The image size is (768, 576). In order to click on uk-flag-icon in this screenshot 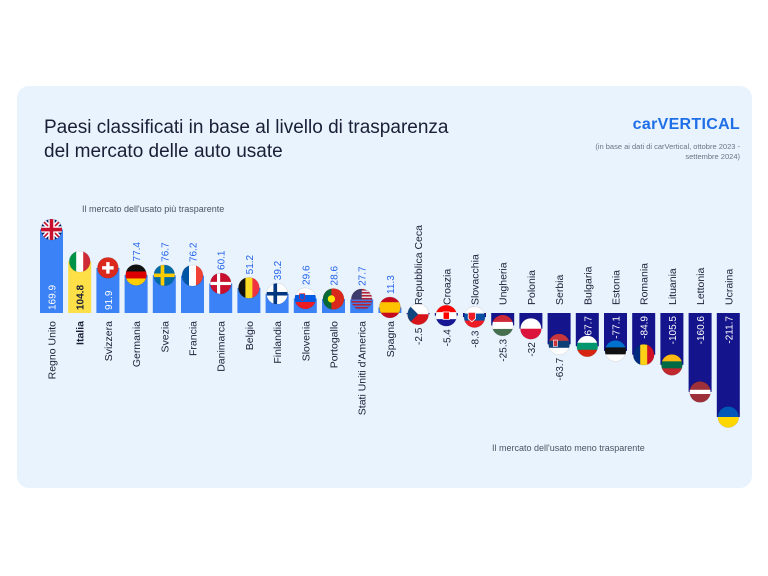, I will do `click(51, 230)`.